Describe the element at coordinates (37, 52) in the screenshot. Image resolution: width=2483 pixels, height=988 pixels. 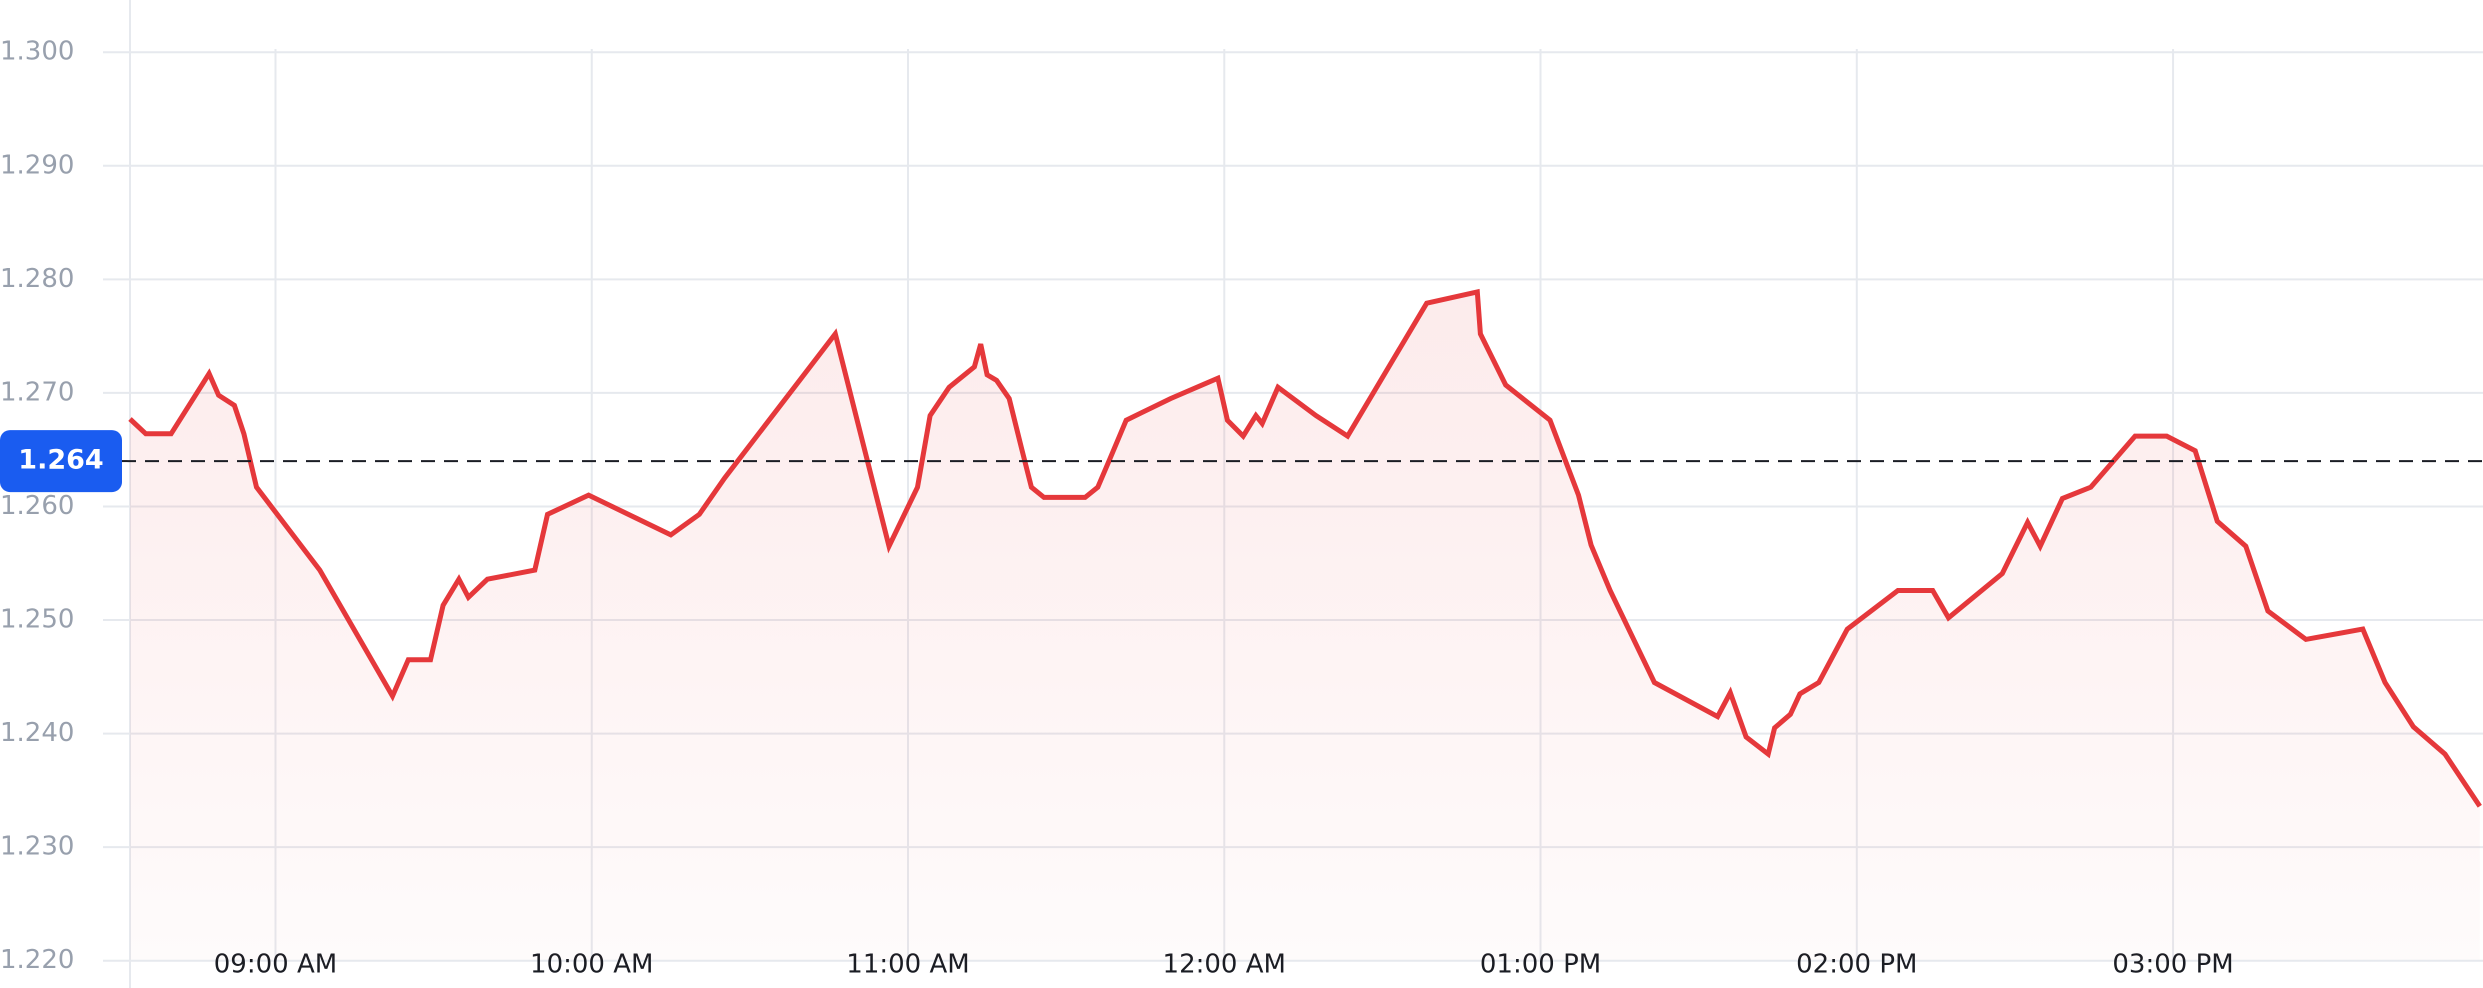
I see `y-tick-label: 1.300` at that location.